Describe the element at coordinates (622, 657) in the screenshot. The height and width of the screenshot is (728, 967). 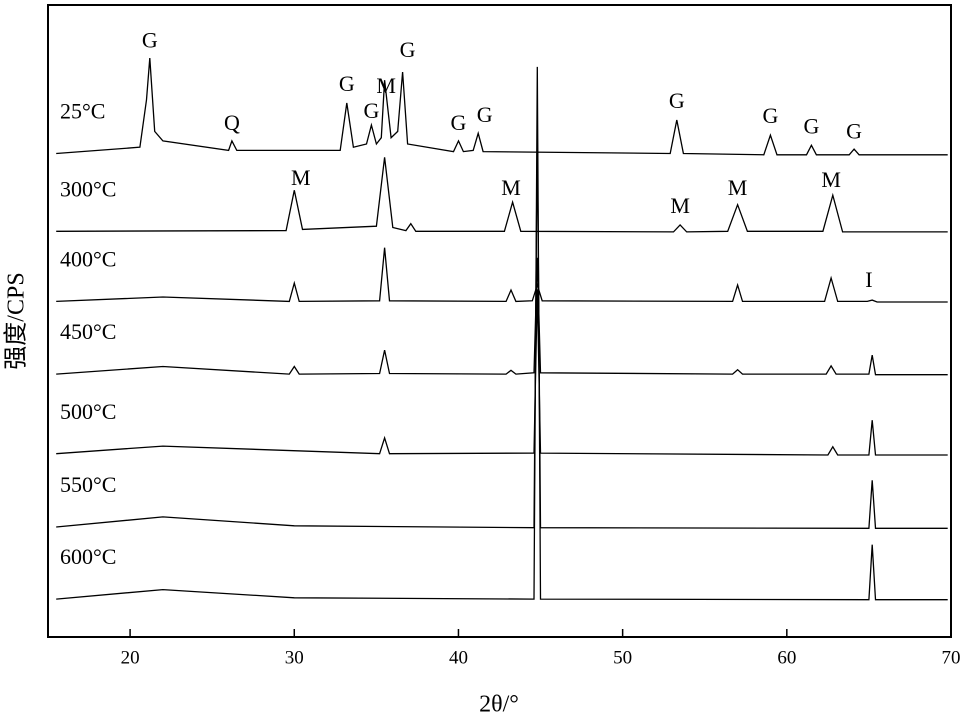
I see `x-tick-label: 50` at that location.